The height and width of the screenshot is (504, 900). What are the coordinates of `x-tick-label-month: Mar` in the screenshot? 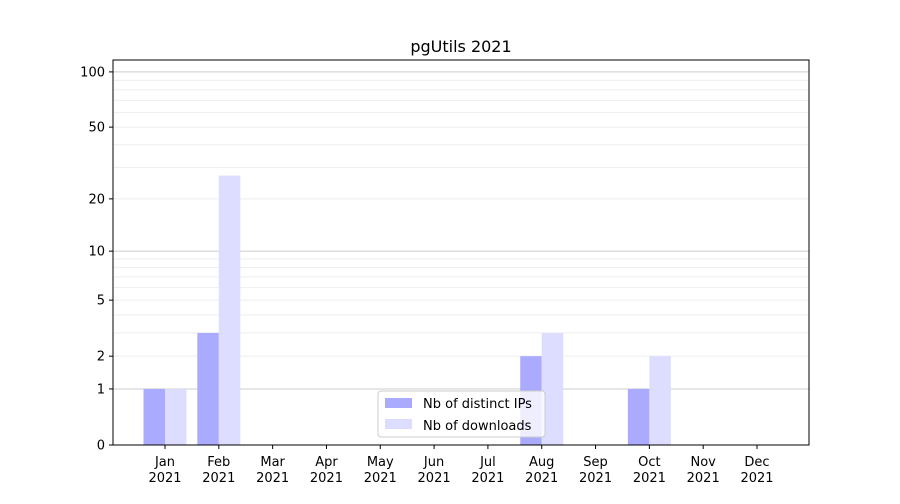 It's located at (272, 462).